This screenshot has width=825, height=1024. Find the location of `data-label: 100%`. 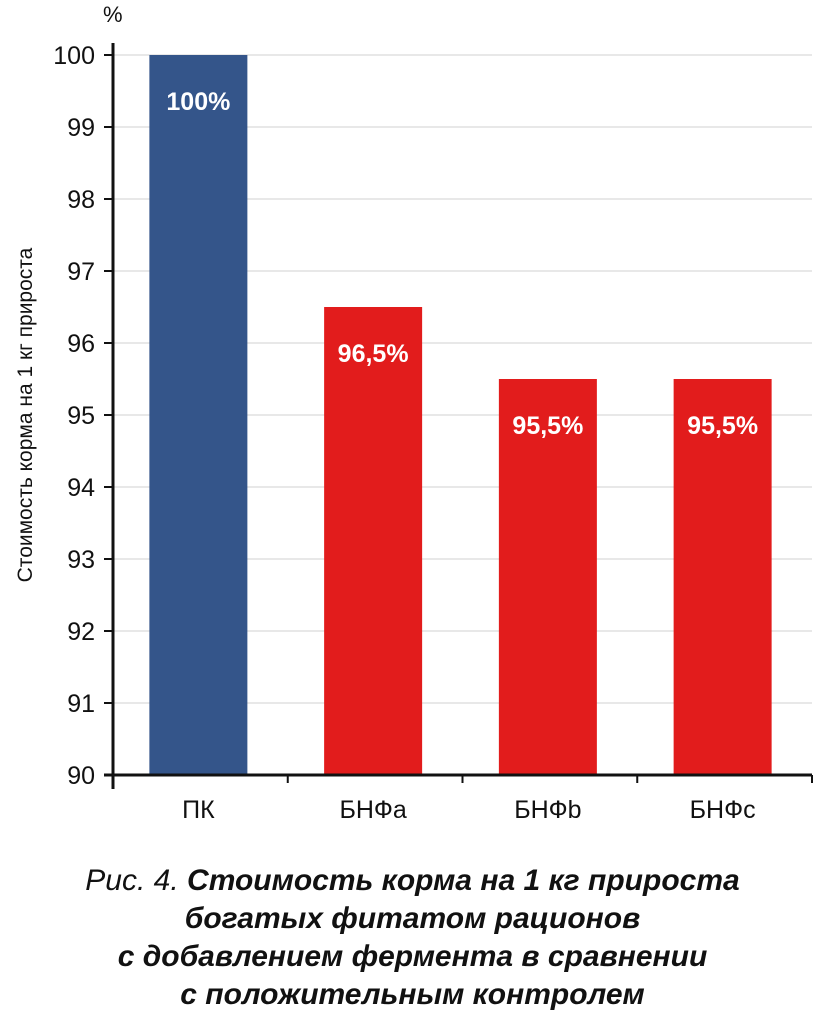

data-label: 100% is located at coordinates (198, 102).